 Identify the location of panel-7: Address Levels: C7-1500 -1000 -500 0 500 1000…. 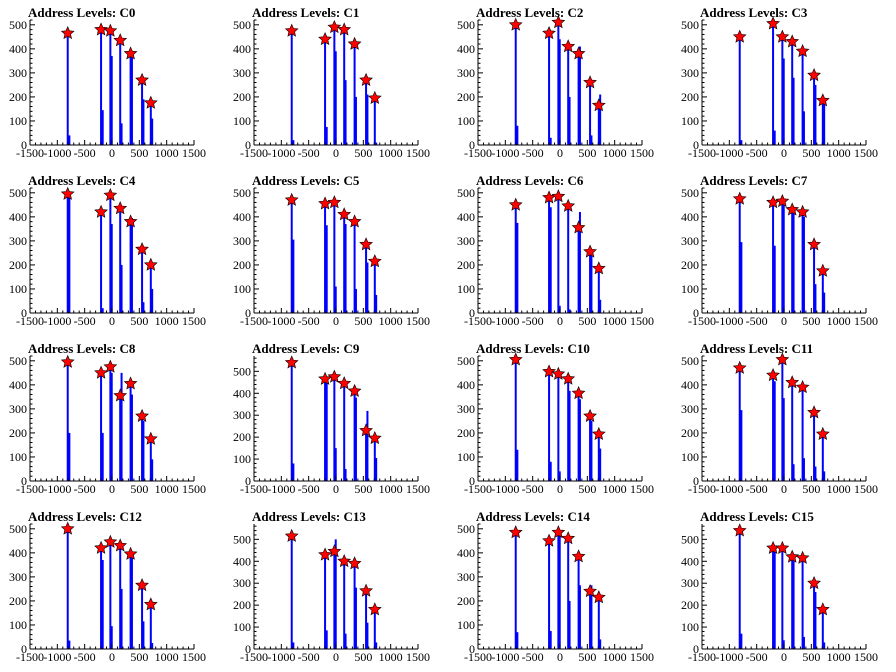
(779, 250).